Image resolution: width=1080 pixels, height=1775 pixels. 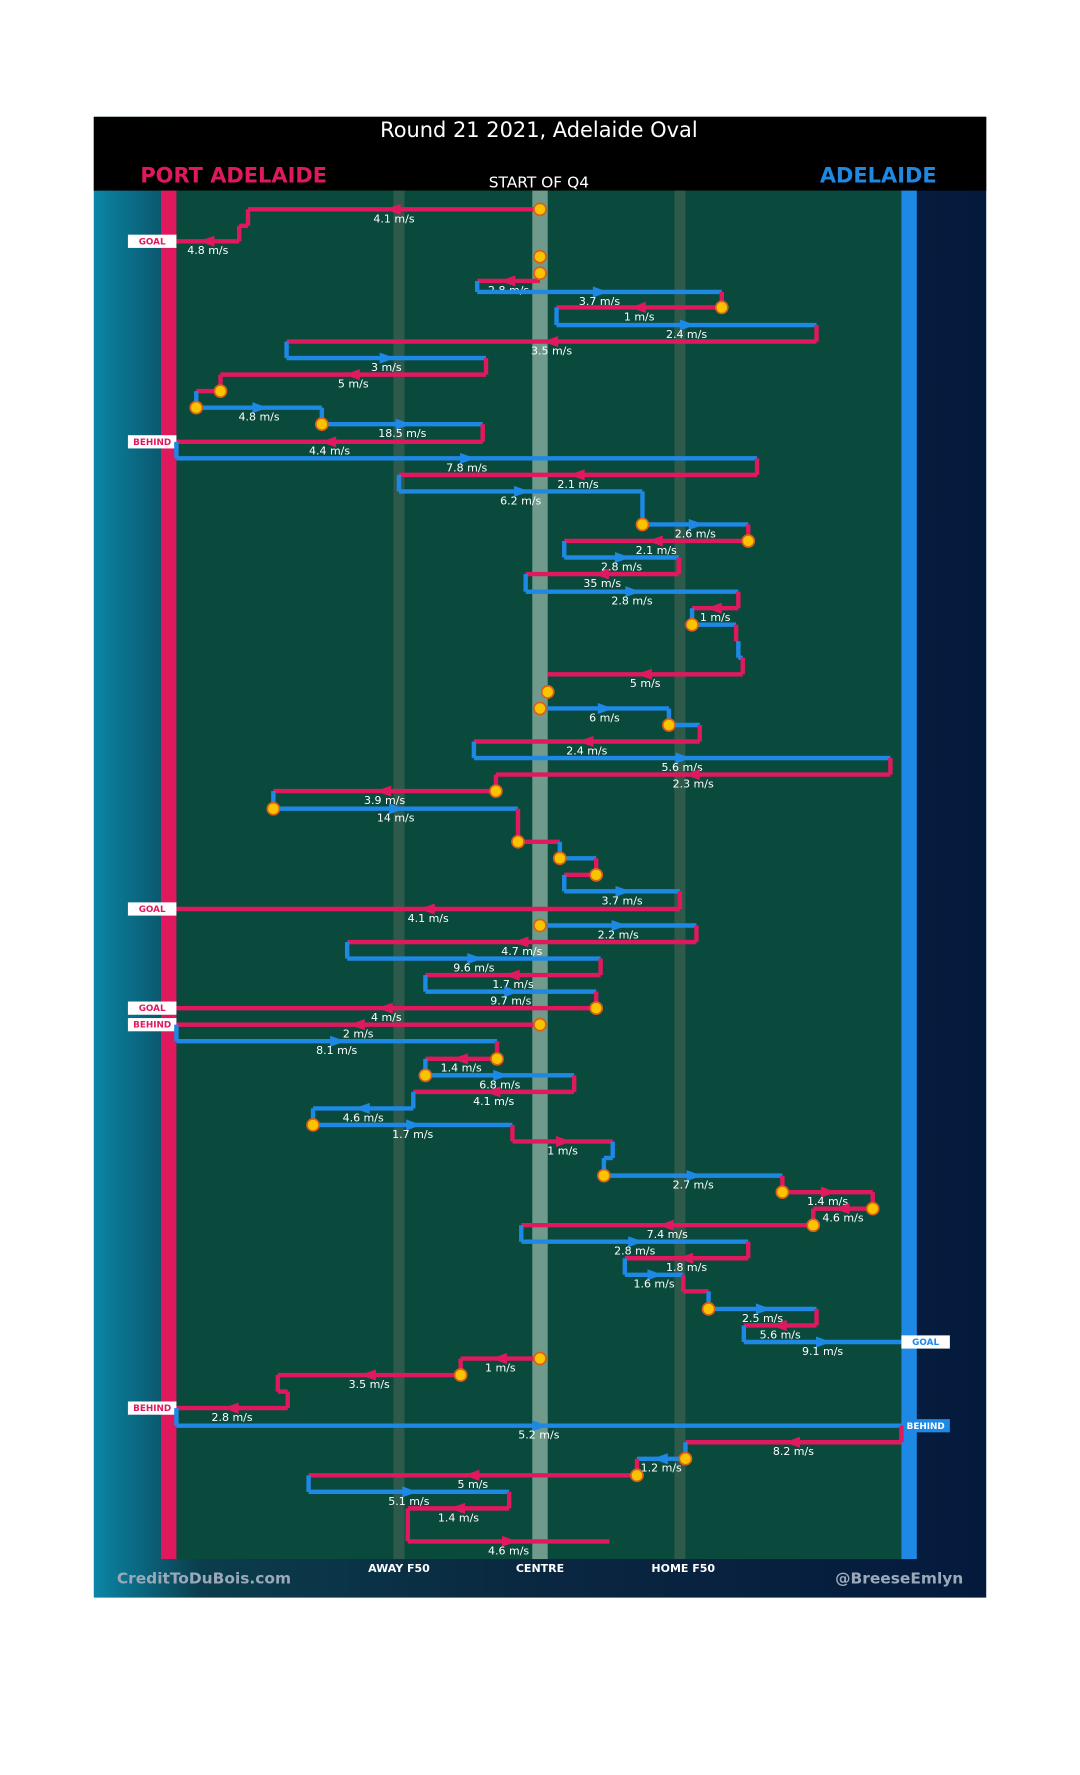 I want to click on credit: @BreeseEmlyn, so click(x=899, y=1578).